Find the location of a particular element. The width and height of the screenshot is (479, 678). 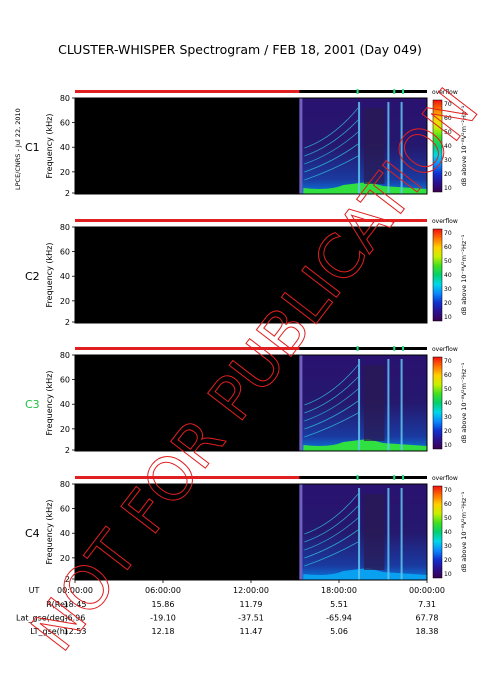

low-intensity-gap is located at coordinates (374, 532).